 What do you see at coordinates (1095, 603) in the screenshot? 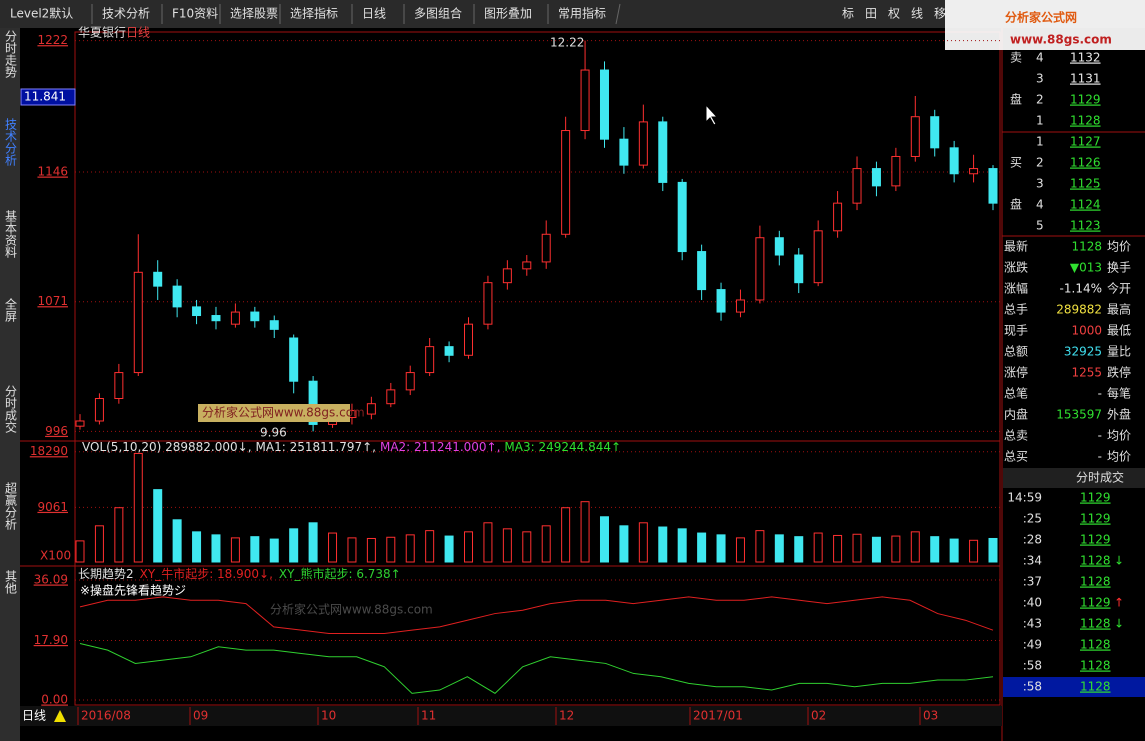
I see `trade-price: 1129` at bounding box center [1095, 603].